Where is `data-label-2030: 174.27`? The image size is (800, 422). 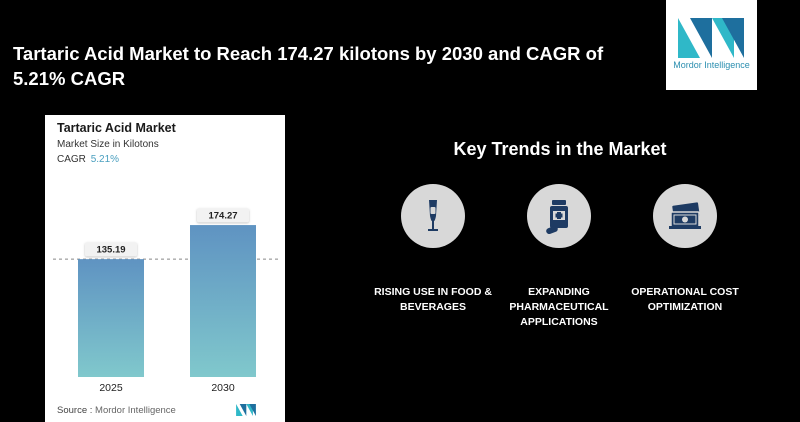
data-label-2030: 174.27 is located at coordinates (223, 215).